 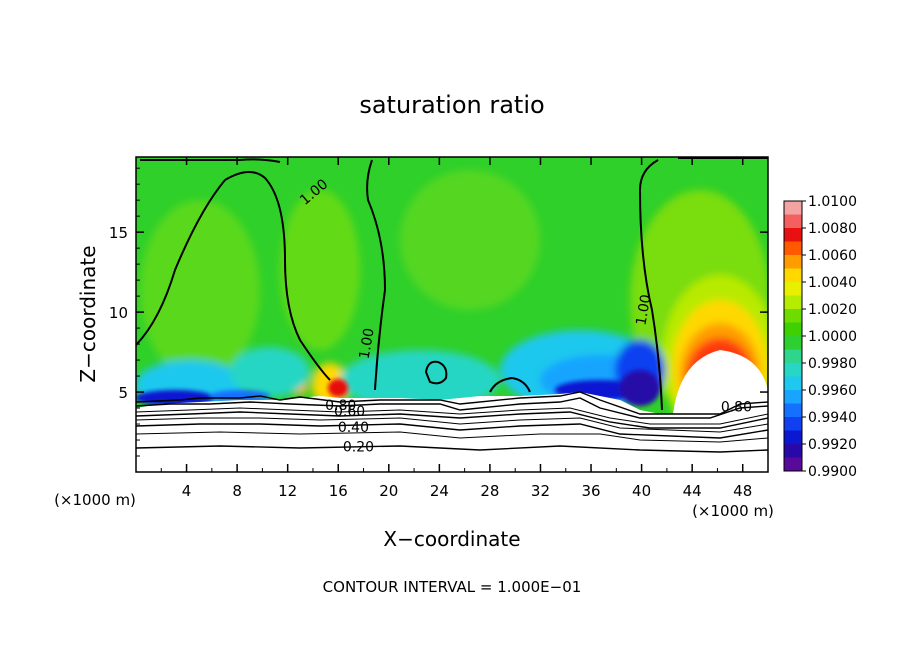 I want to click on lower-region, so click(x=452, y=432).